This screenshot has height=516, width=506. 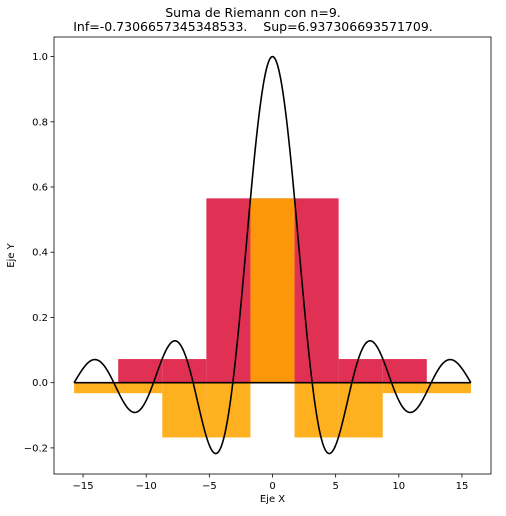 I want to click on y-tick-label: 0.4, so click(x=40, y=253).